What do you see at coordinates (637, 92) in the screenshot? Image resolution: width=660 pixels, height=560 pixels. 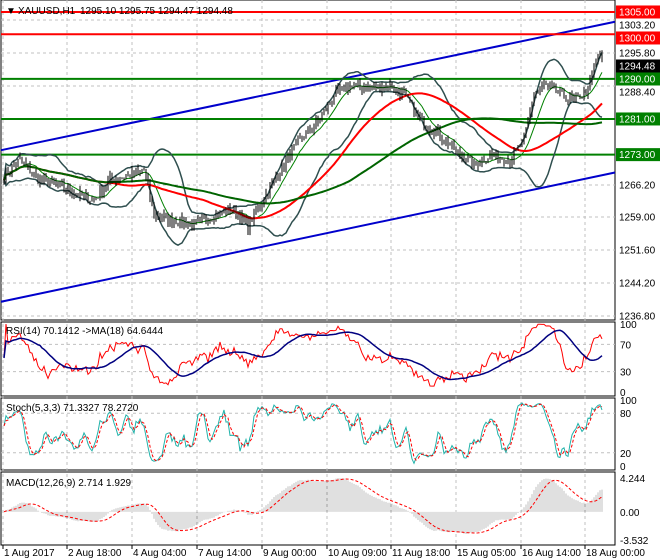 I see `price-axis-label: 1288.40` at bounding box center [637, 92].